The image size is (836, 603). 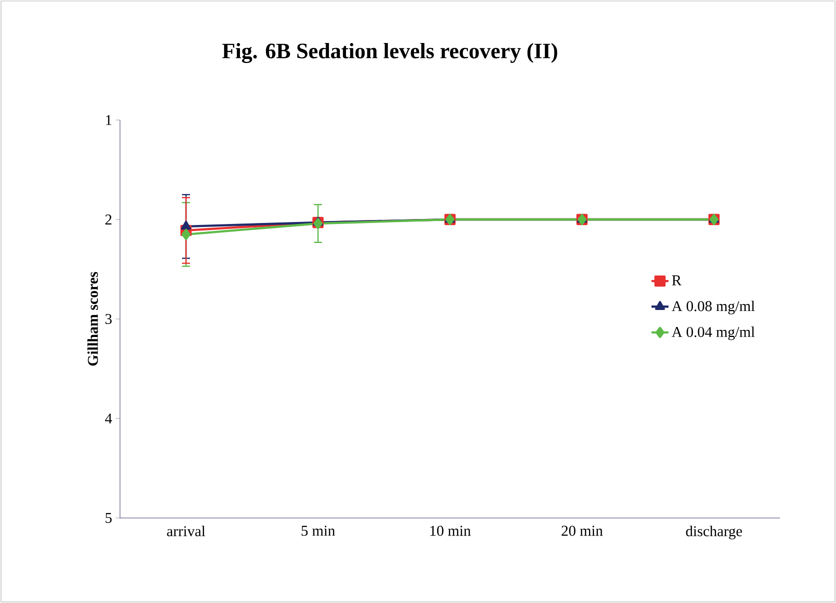 What do you see at coordinates (109, 120) in the screenshot?
I see `y-tick-label: 1` at bounding box center [109, 120].